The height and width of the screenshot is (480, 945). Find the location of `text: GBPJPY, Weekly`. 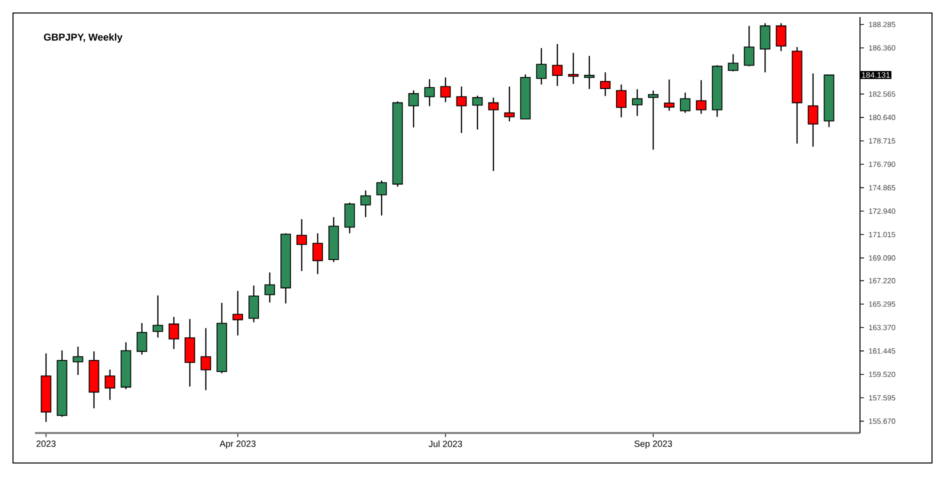

text: GBPJPY, Weekly is located at coordinates (83, 38).